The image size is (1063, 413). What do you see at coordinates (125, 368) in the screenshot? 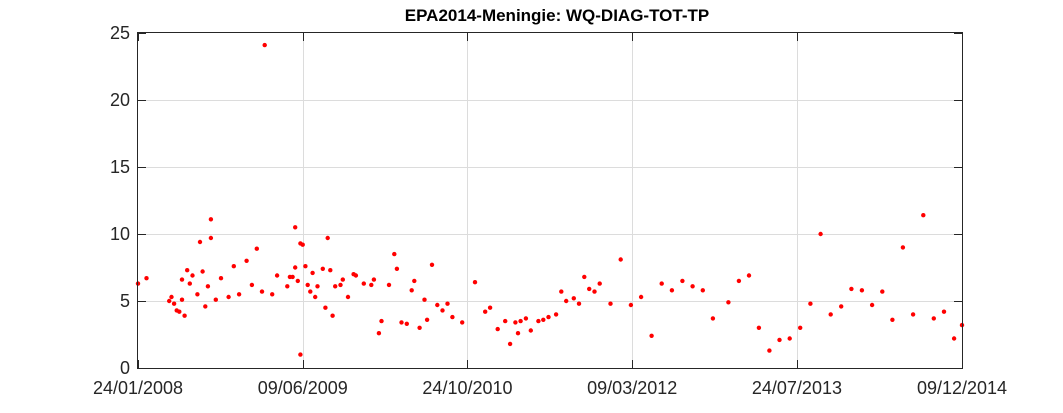
I see `y-tick-label: 0` at bounding box center [125, 368].